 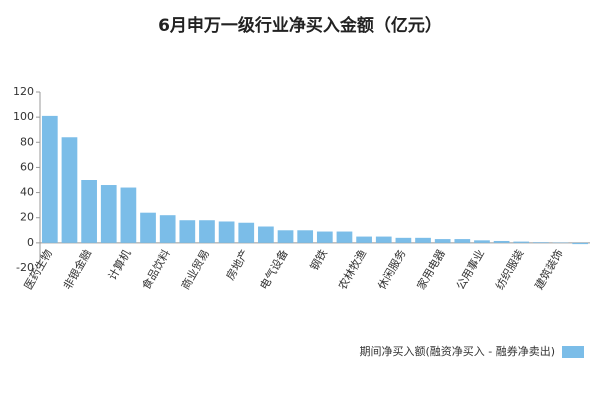 What do you see at coordinates (23, 116) in the screenshot?
I see `y-tick-label: 100` at bounding box center [23, 116].